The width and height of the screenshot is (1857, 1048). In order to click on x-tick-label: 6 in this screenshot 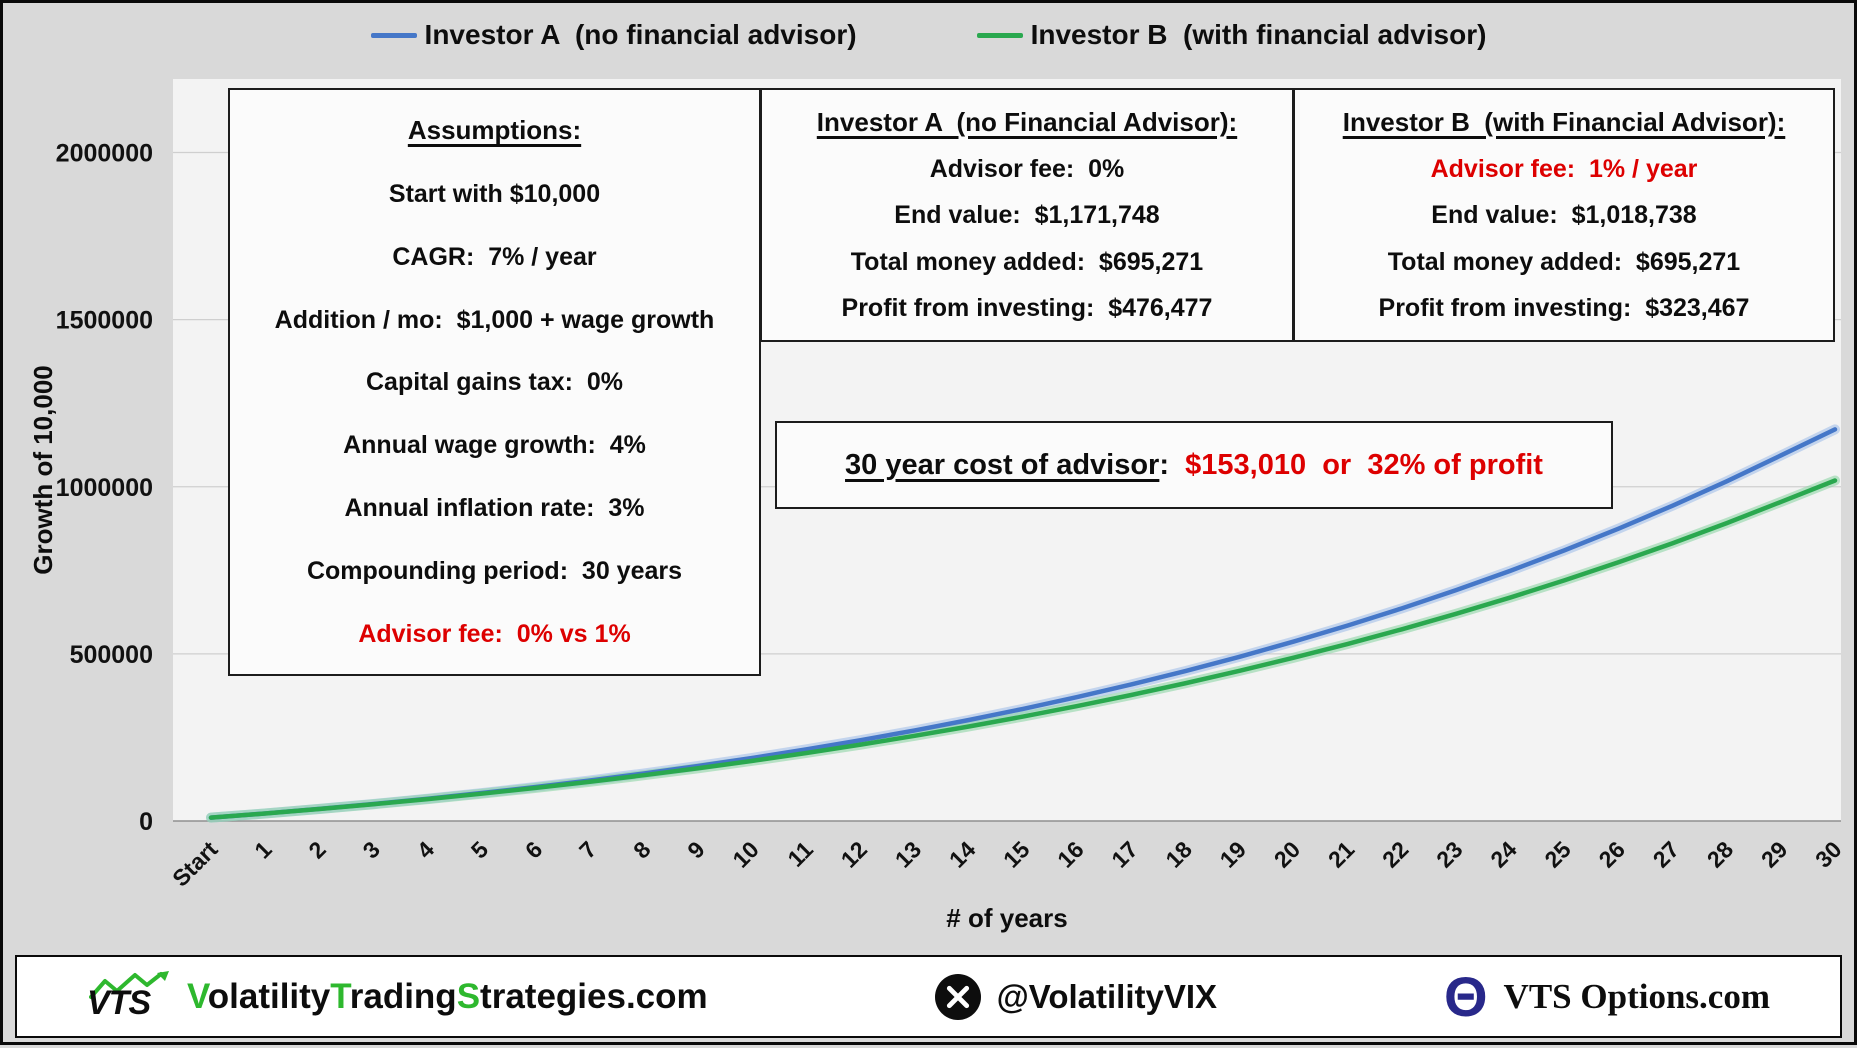, I will do `click(533, 849)`.